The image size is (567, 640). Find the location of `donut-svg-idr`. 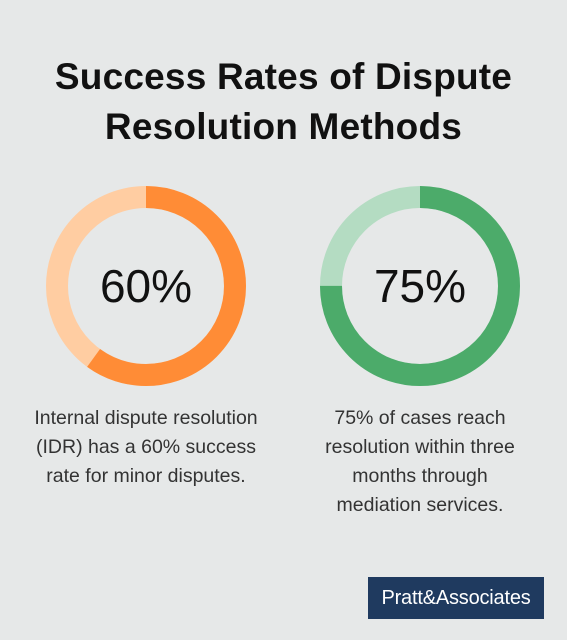

donut-svg-idr is located at coordinates (146, 286).